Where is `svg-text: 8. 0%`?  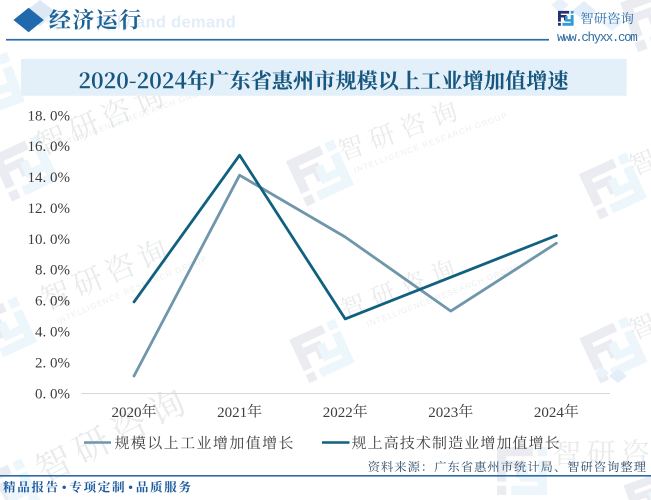 svg-text: 8. 0% is located at coordinates (52, 271).